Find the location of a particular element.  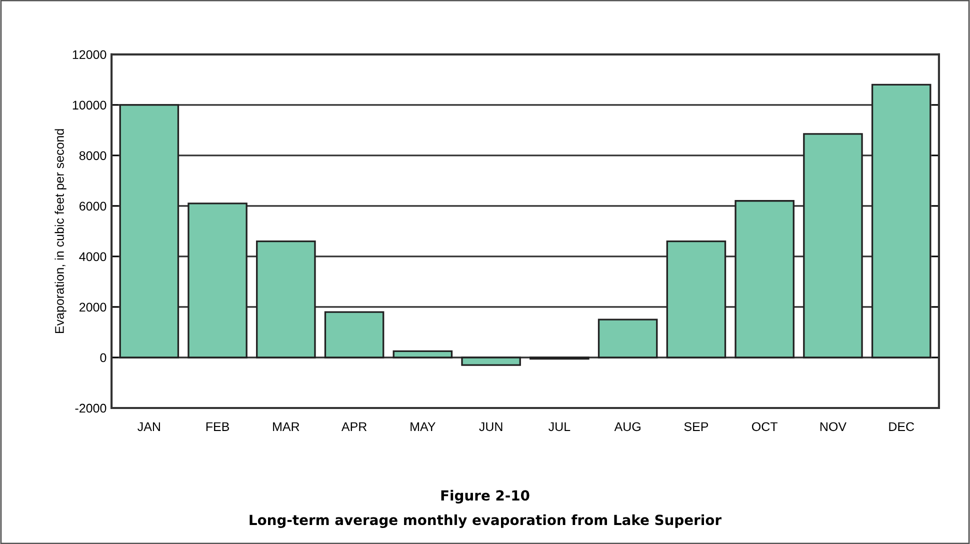

y-tick-label: 4000 is located at coordinates (92, 257).